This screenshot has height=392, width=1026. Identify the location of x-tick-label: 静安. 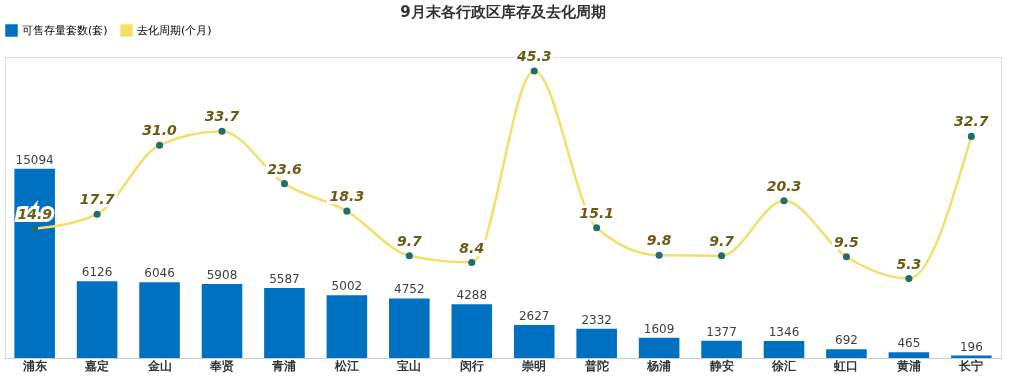
(721, 365).